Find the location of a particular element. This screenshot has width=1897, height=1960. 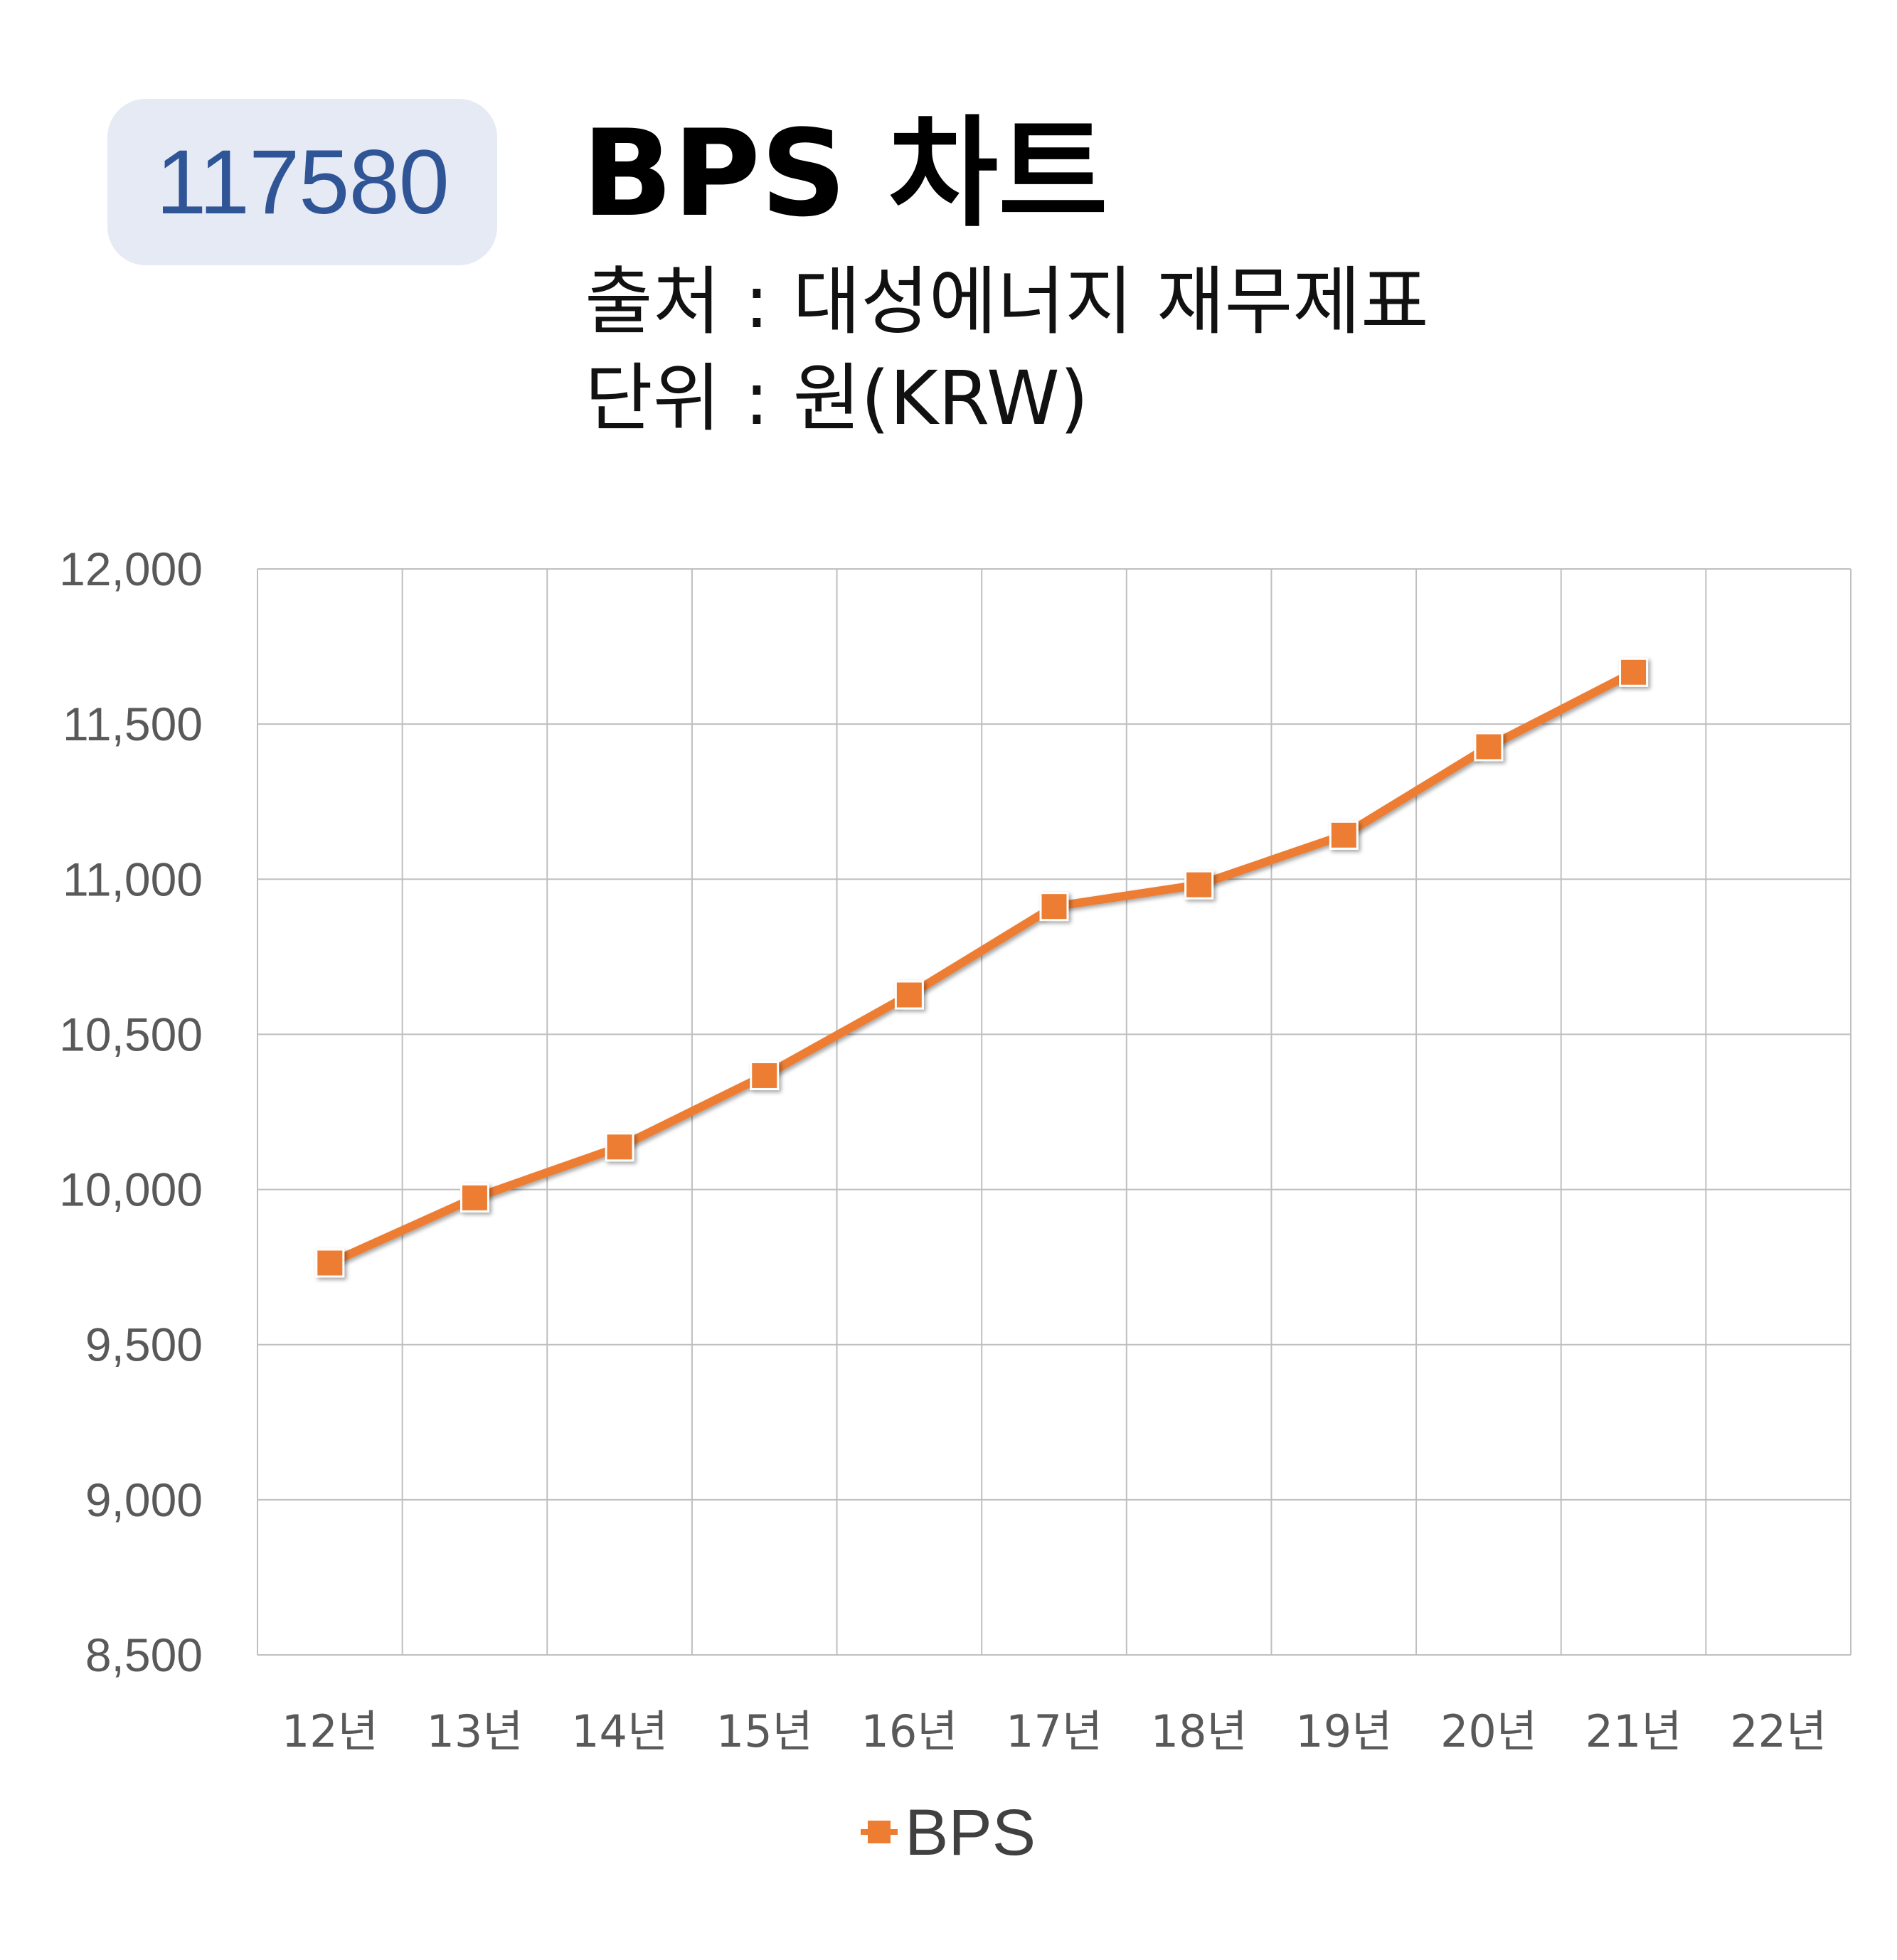

x-tick-label: 16년 is located at coordinates (909, 1731).